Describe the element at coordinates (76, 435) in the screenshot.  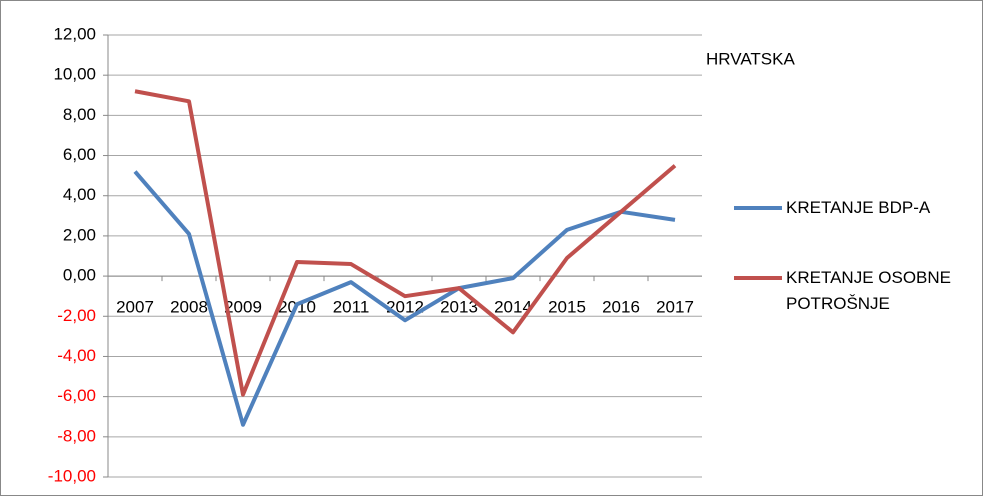
I see `y-tick-label: -8,00` at that location.